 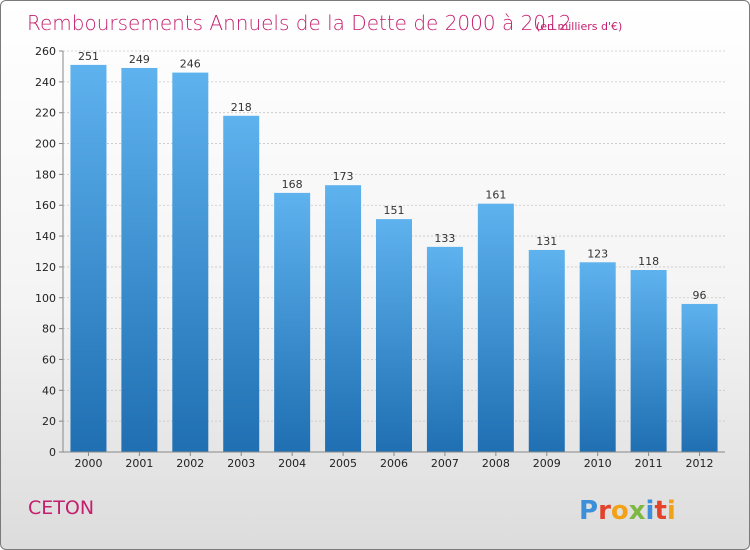 I want to click on bar-2002, so click(x=190, y=262).